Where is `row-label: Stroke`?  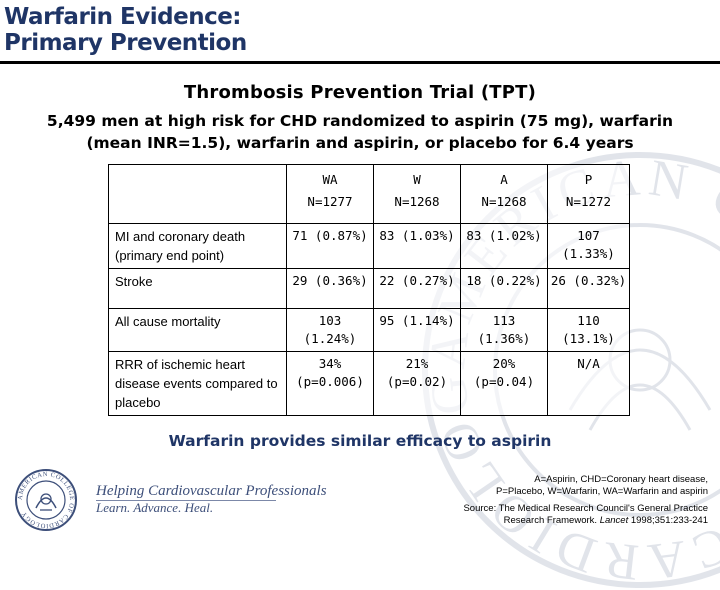 row-label: Stroke is located at coordinates (197, 288).